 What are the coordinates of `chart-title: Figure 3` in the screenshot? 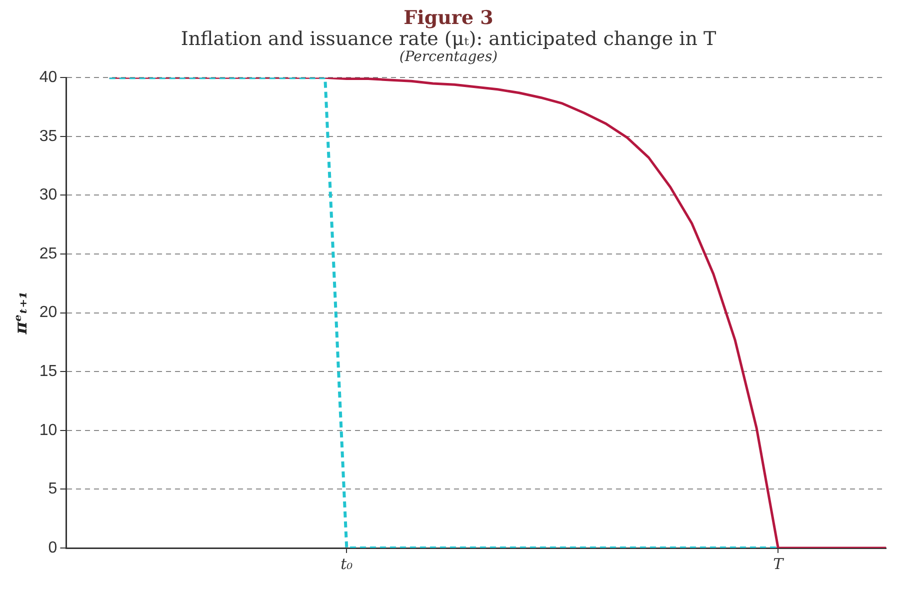 It's located at (448, 18).